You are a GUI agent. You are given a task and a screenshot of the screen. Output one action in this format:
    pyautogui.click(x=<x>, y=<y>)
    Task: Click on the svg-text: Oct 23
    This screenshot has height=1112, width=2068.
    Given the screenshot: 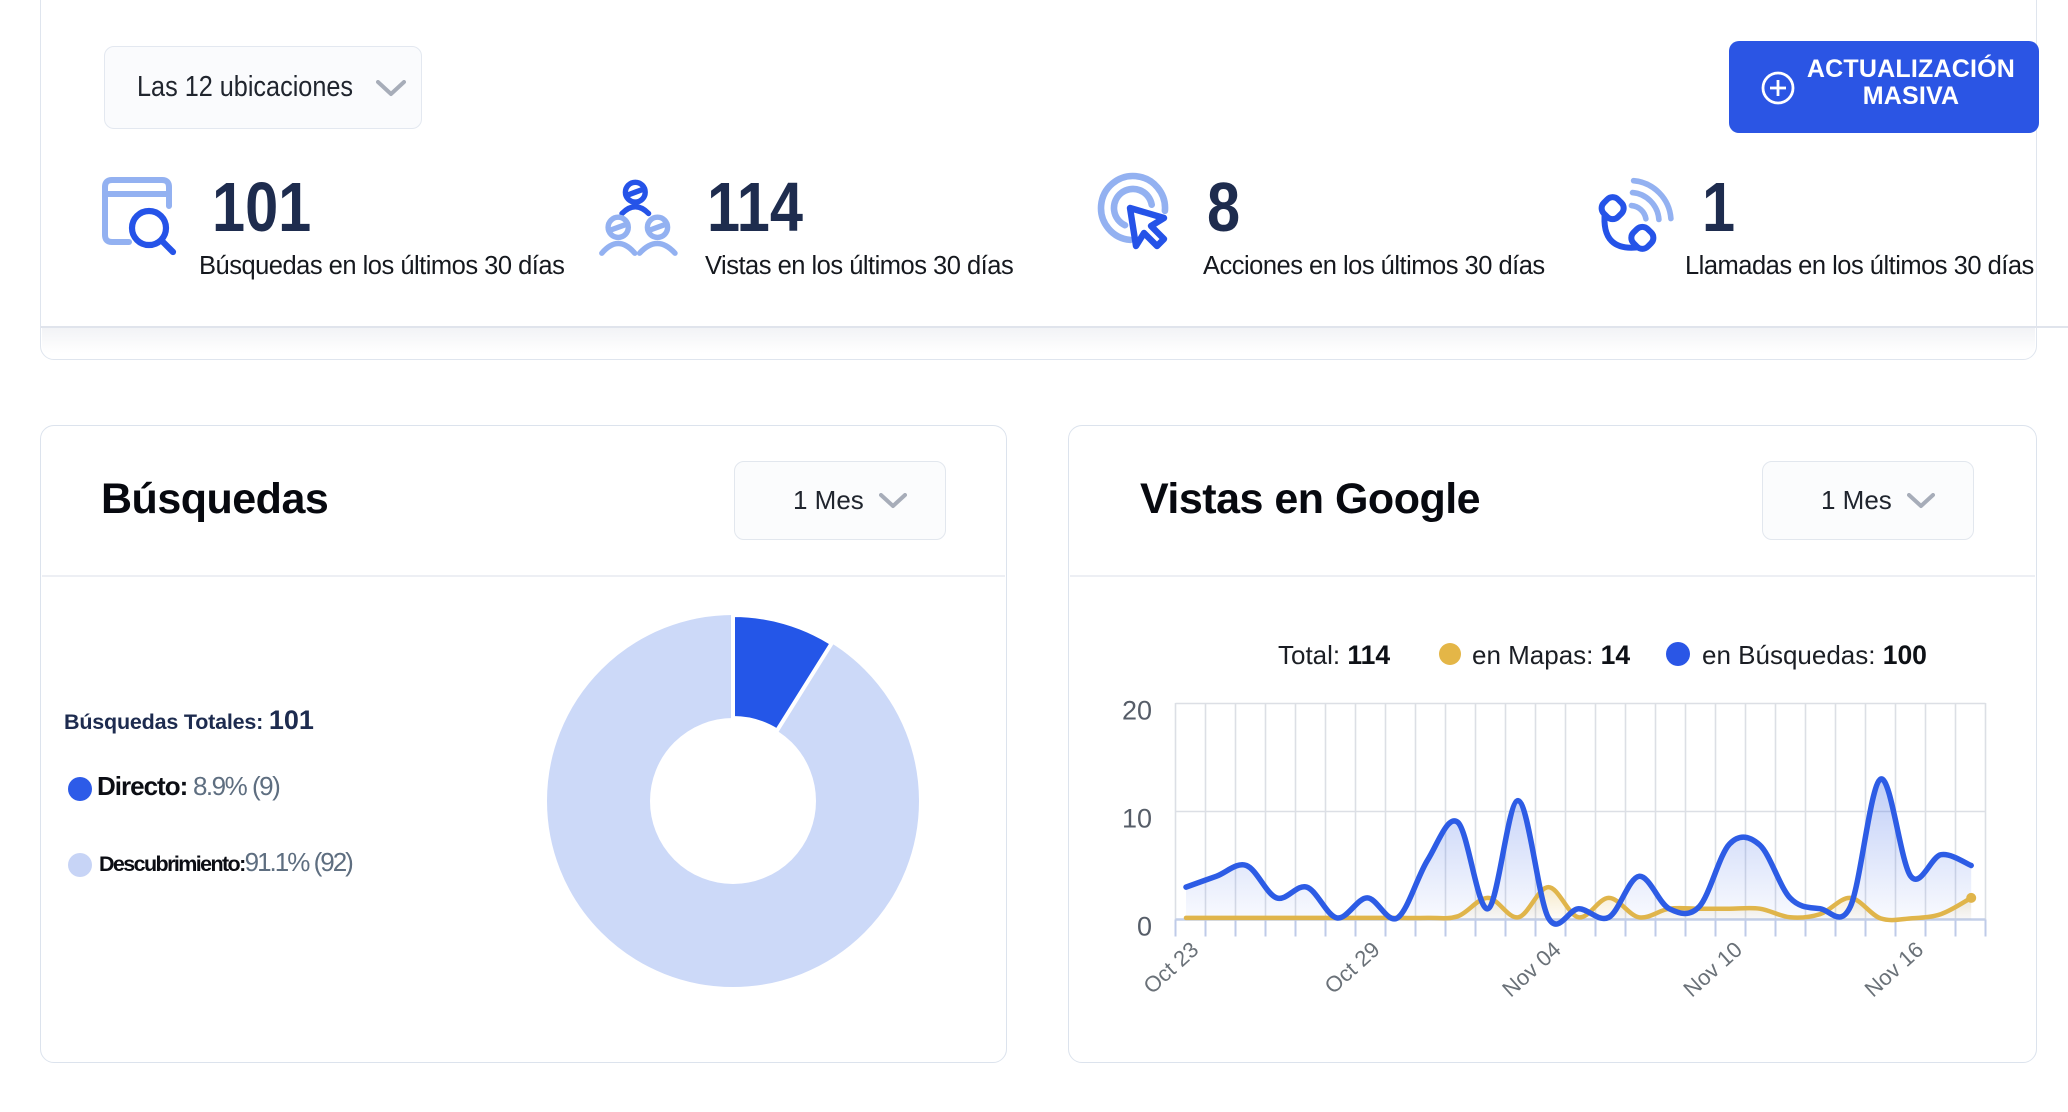 What is the action you would take?
    pyautogui.click(x=1170, y=968)
    